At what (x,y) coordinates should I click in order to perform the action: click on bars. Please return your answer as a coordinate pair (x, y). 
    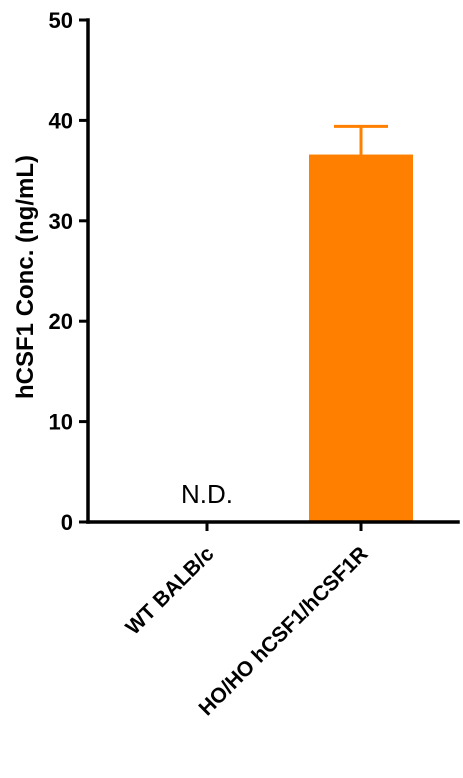
    Looking at the image, I should click on (361, 338).